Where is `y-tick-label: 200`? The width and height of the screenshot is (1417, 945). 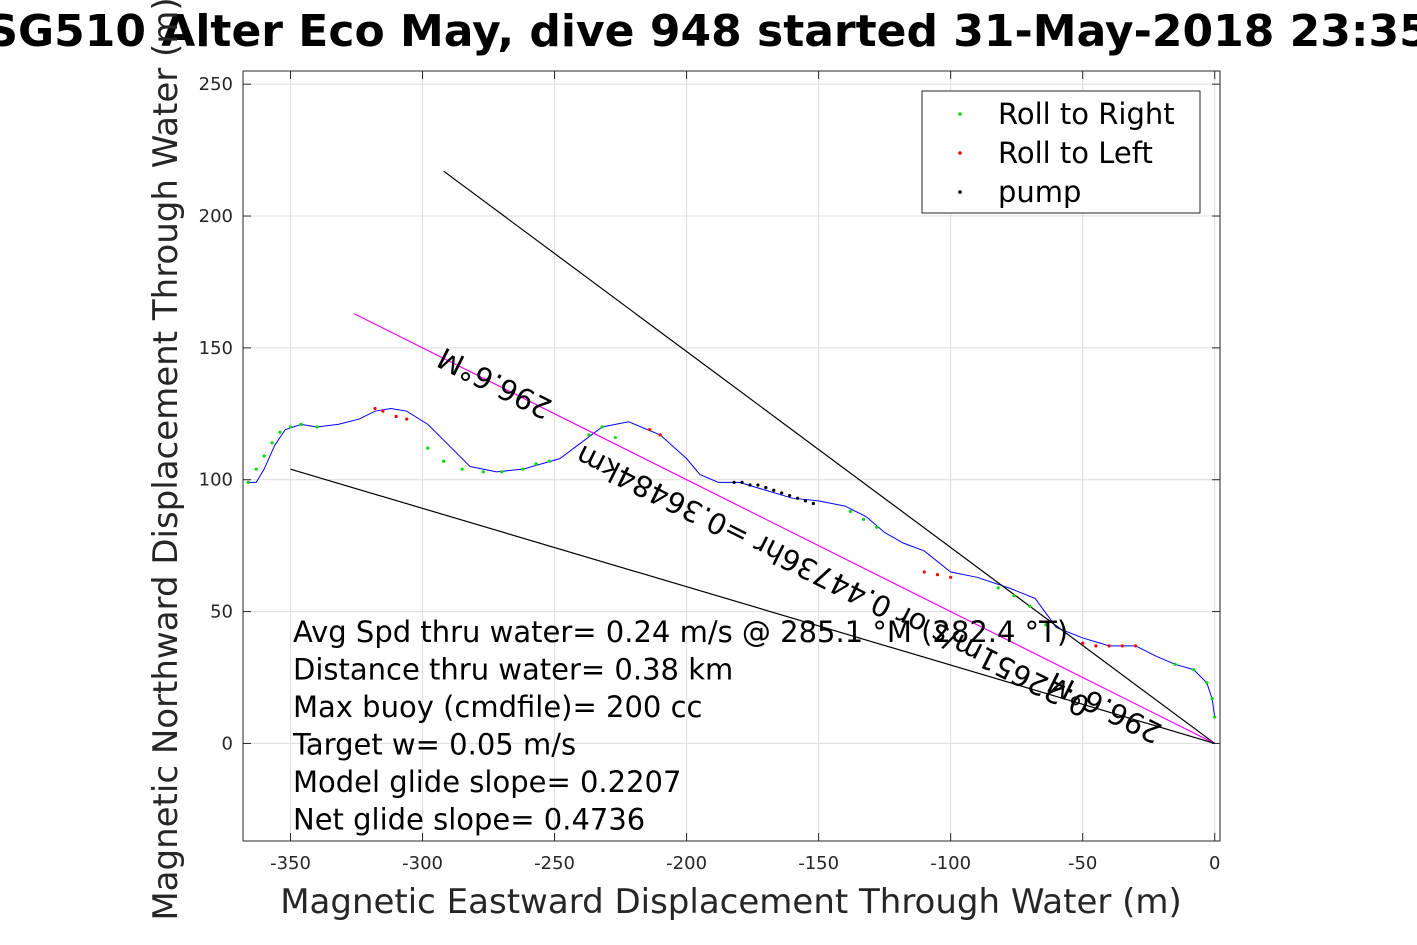 y-tick-label: 200 is located at coordinates (216, 216).